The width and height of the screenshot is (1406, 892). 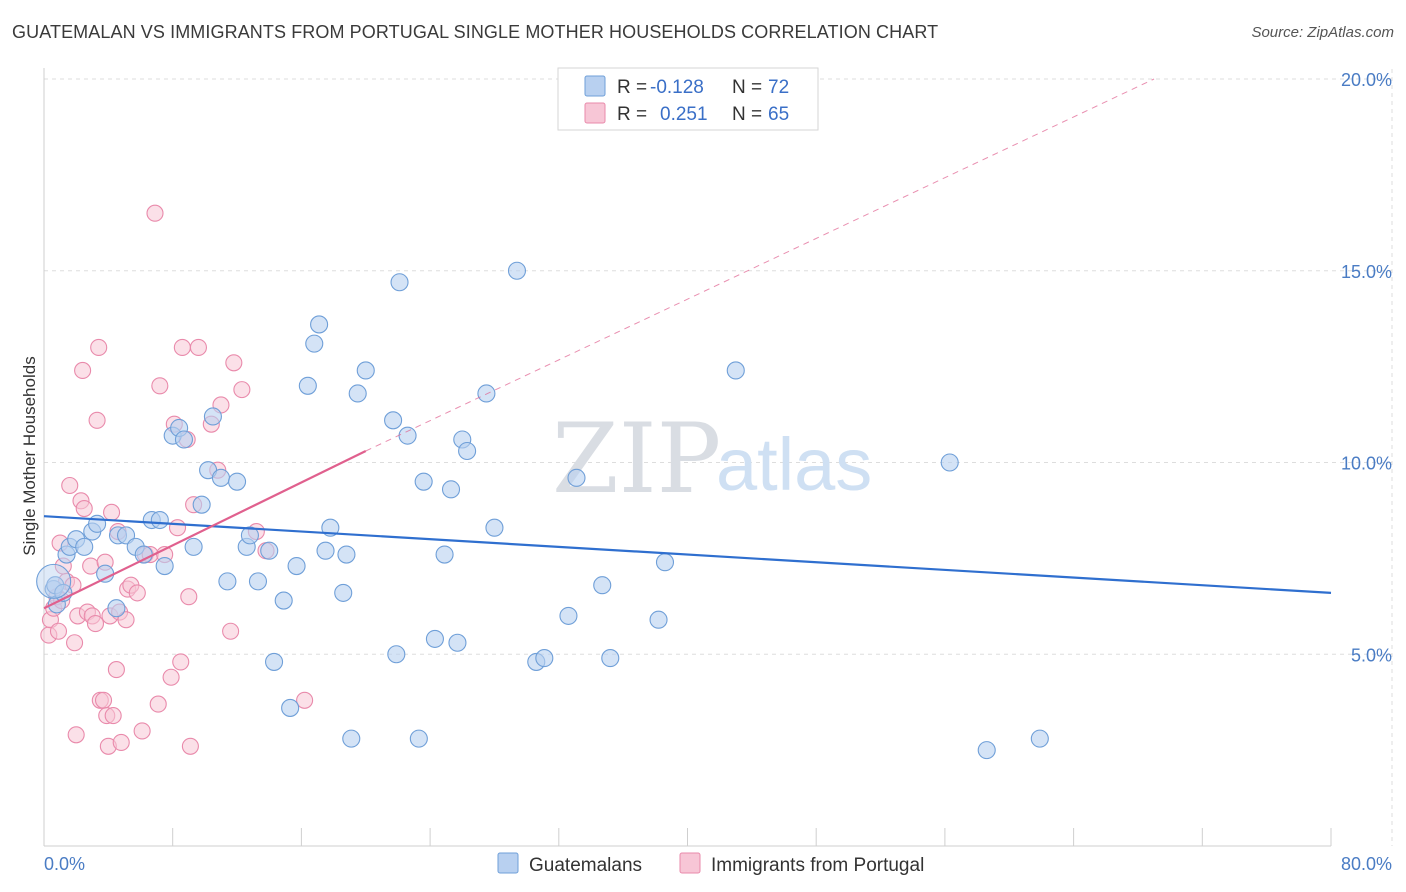 I want to click on watermark-zip: ZIP, so click(x=636, y=459).